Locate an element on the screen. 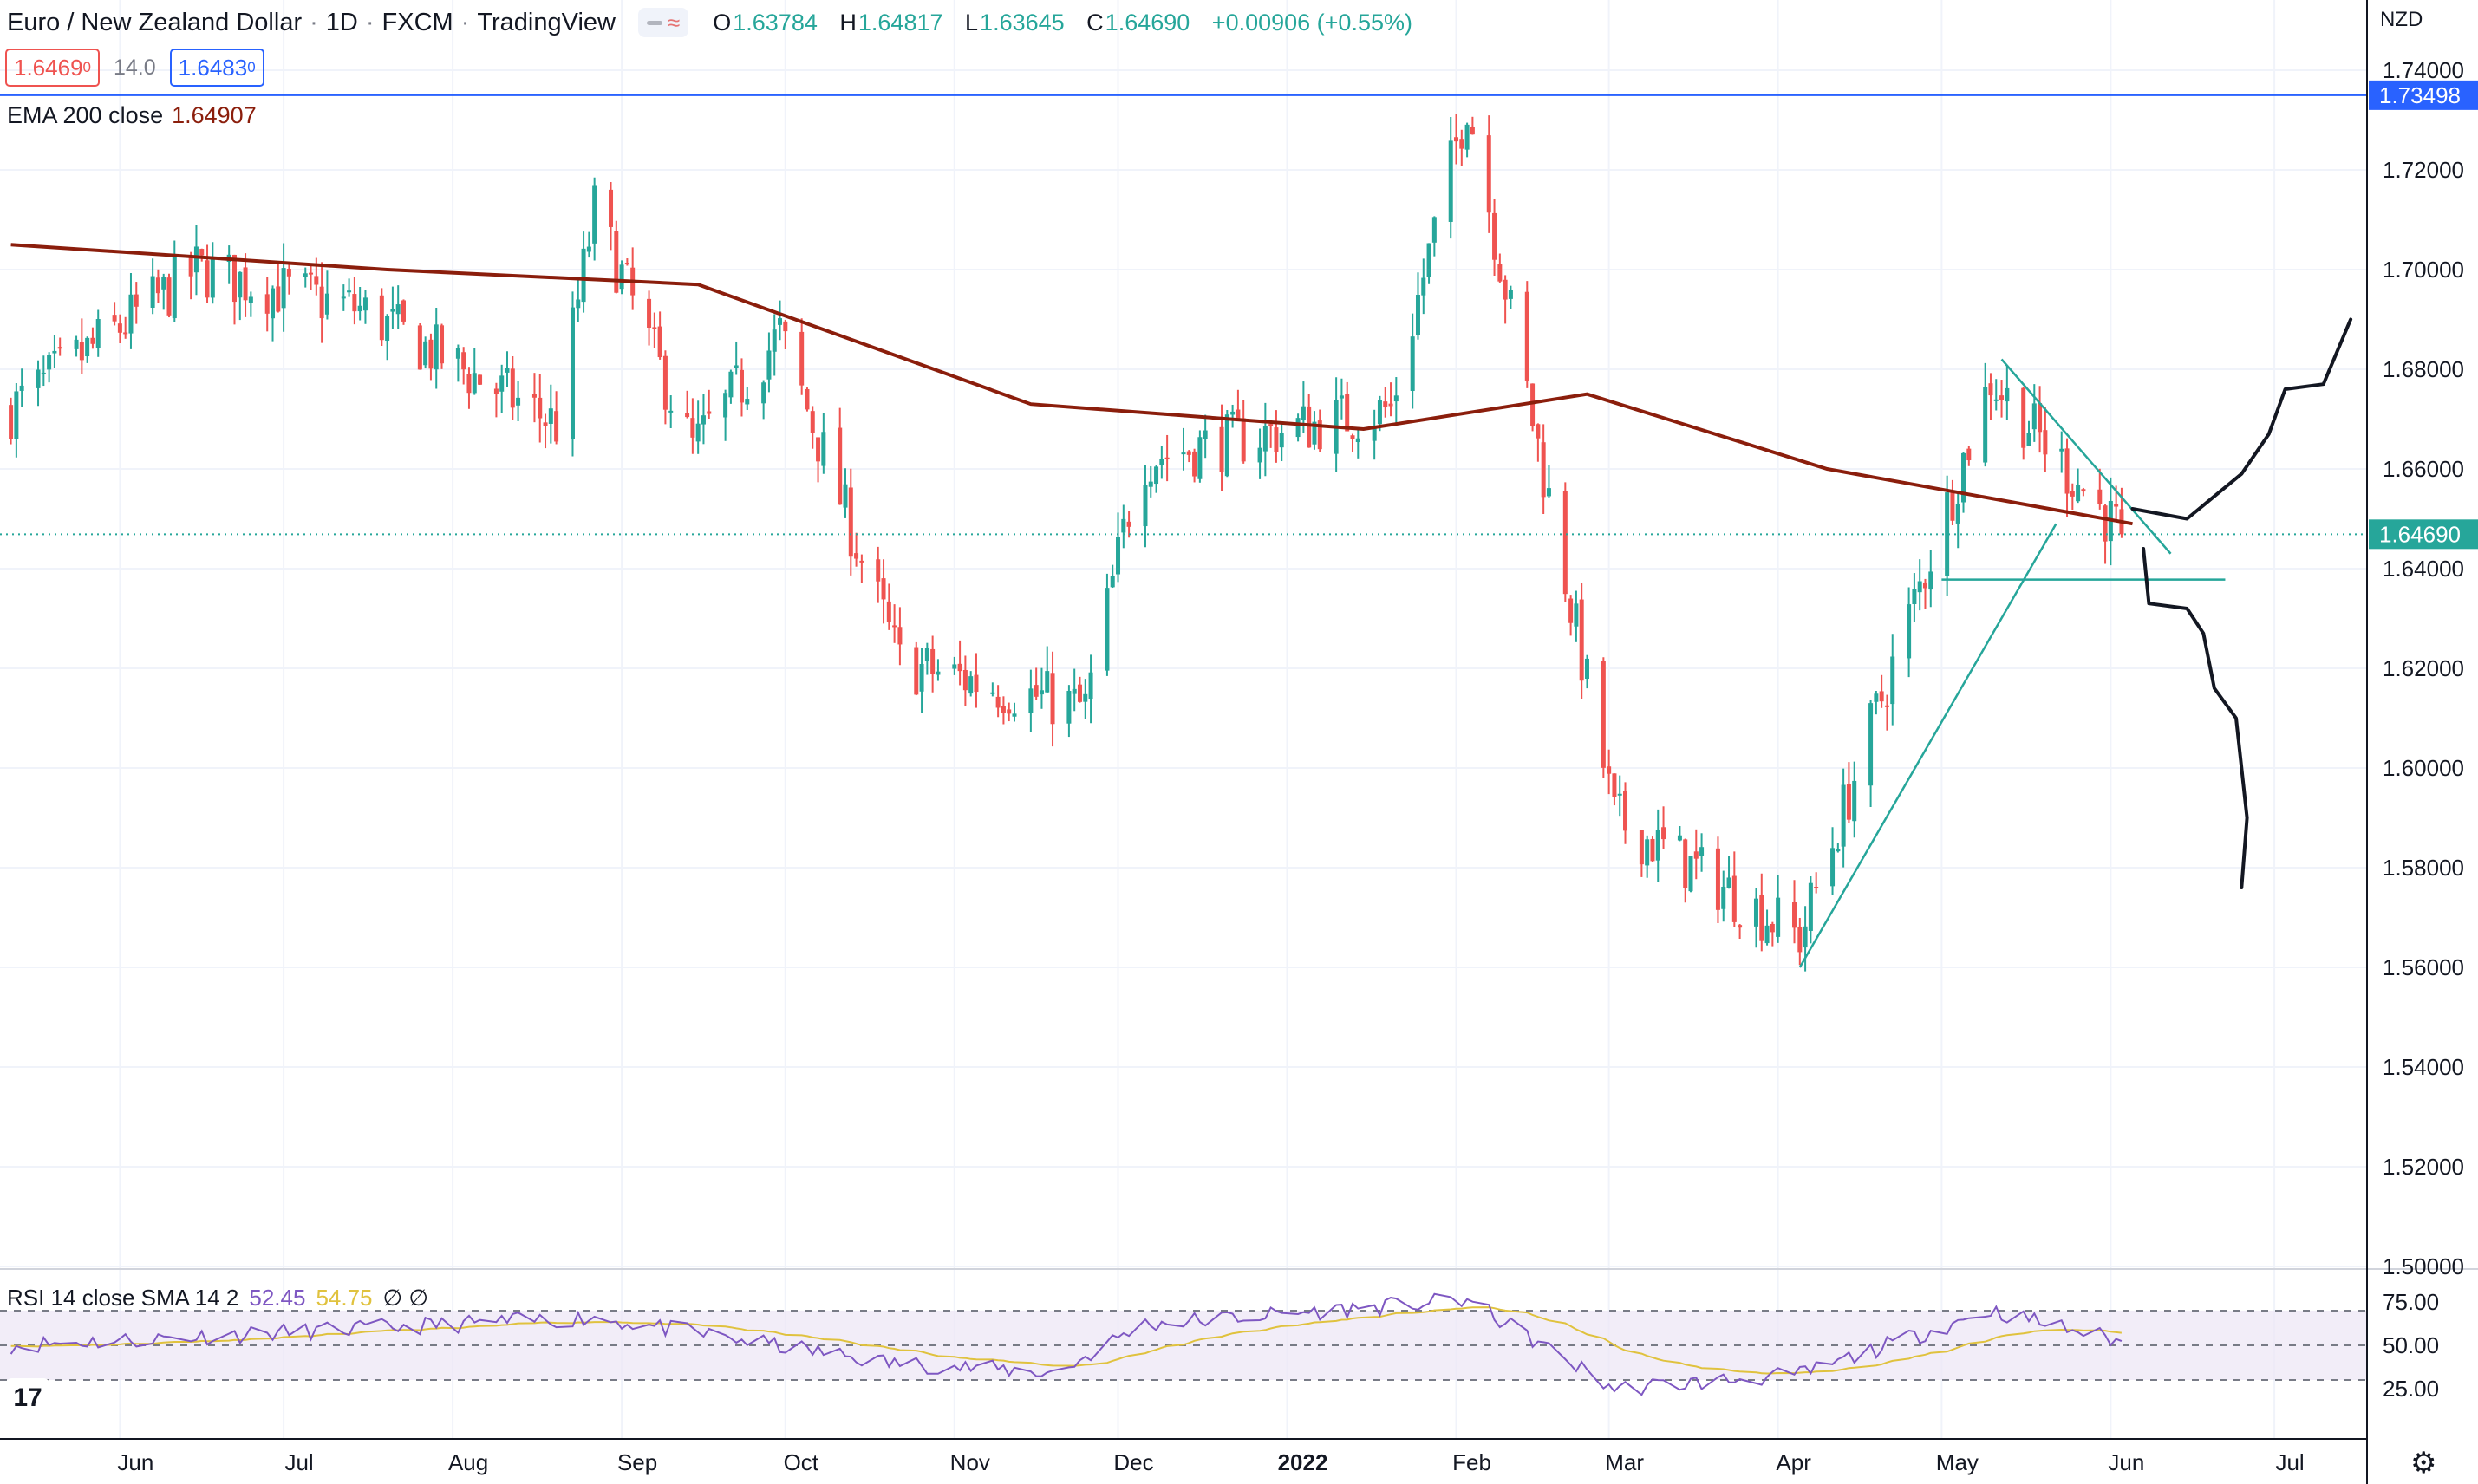 The image size is (2478, 1484). ema-legend: EMA 200 close 1.64907 is located at coordinates (132, 115).